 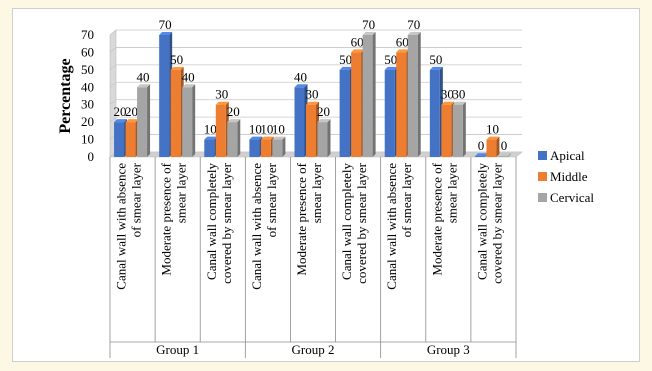 What do you see at coordinates (87, 51) in the screenshot?
I see `y-tick-label: 60` at bounding box center [87, 51].